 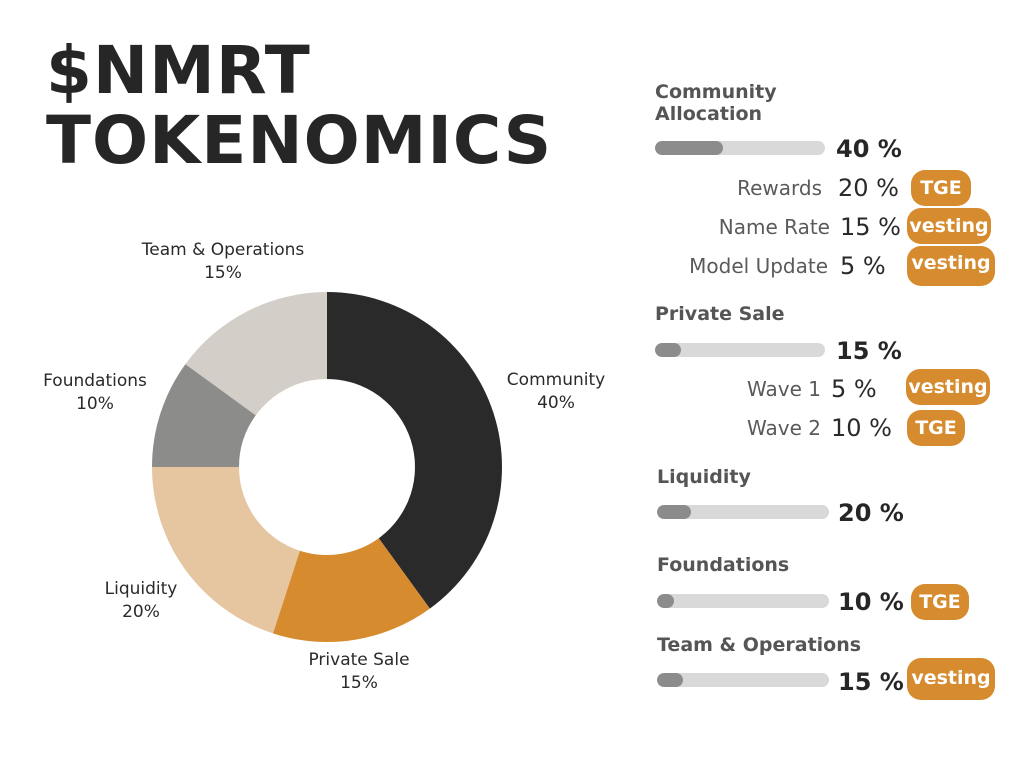 I want to click on sub-pct-name-rate: 15 %, so click(x=870, y=227).